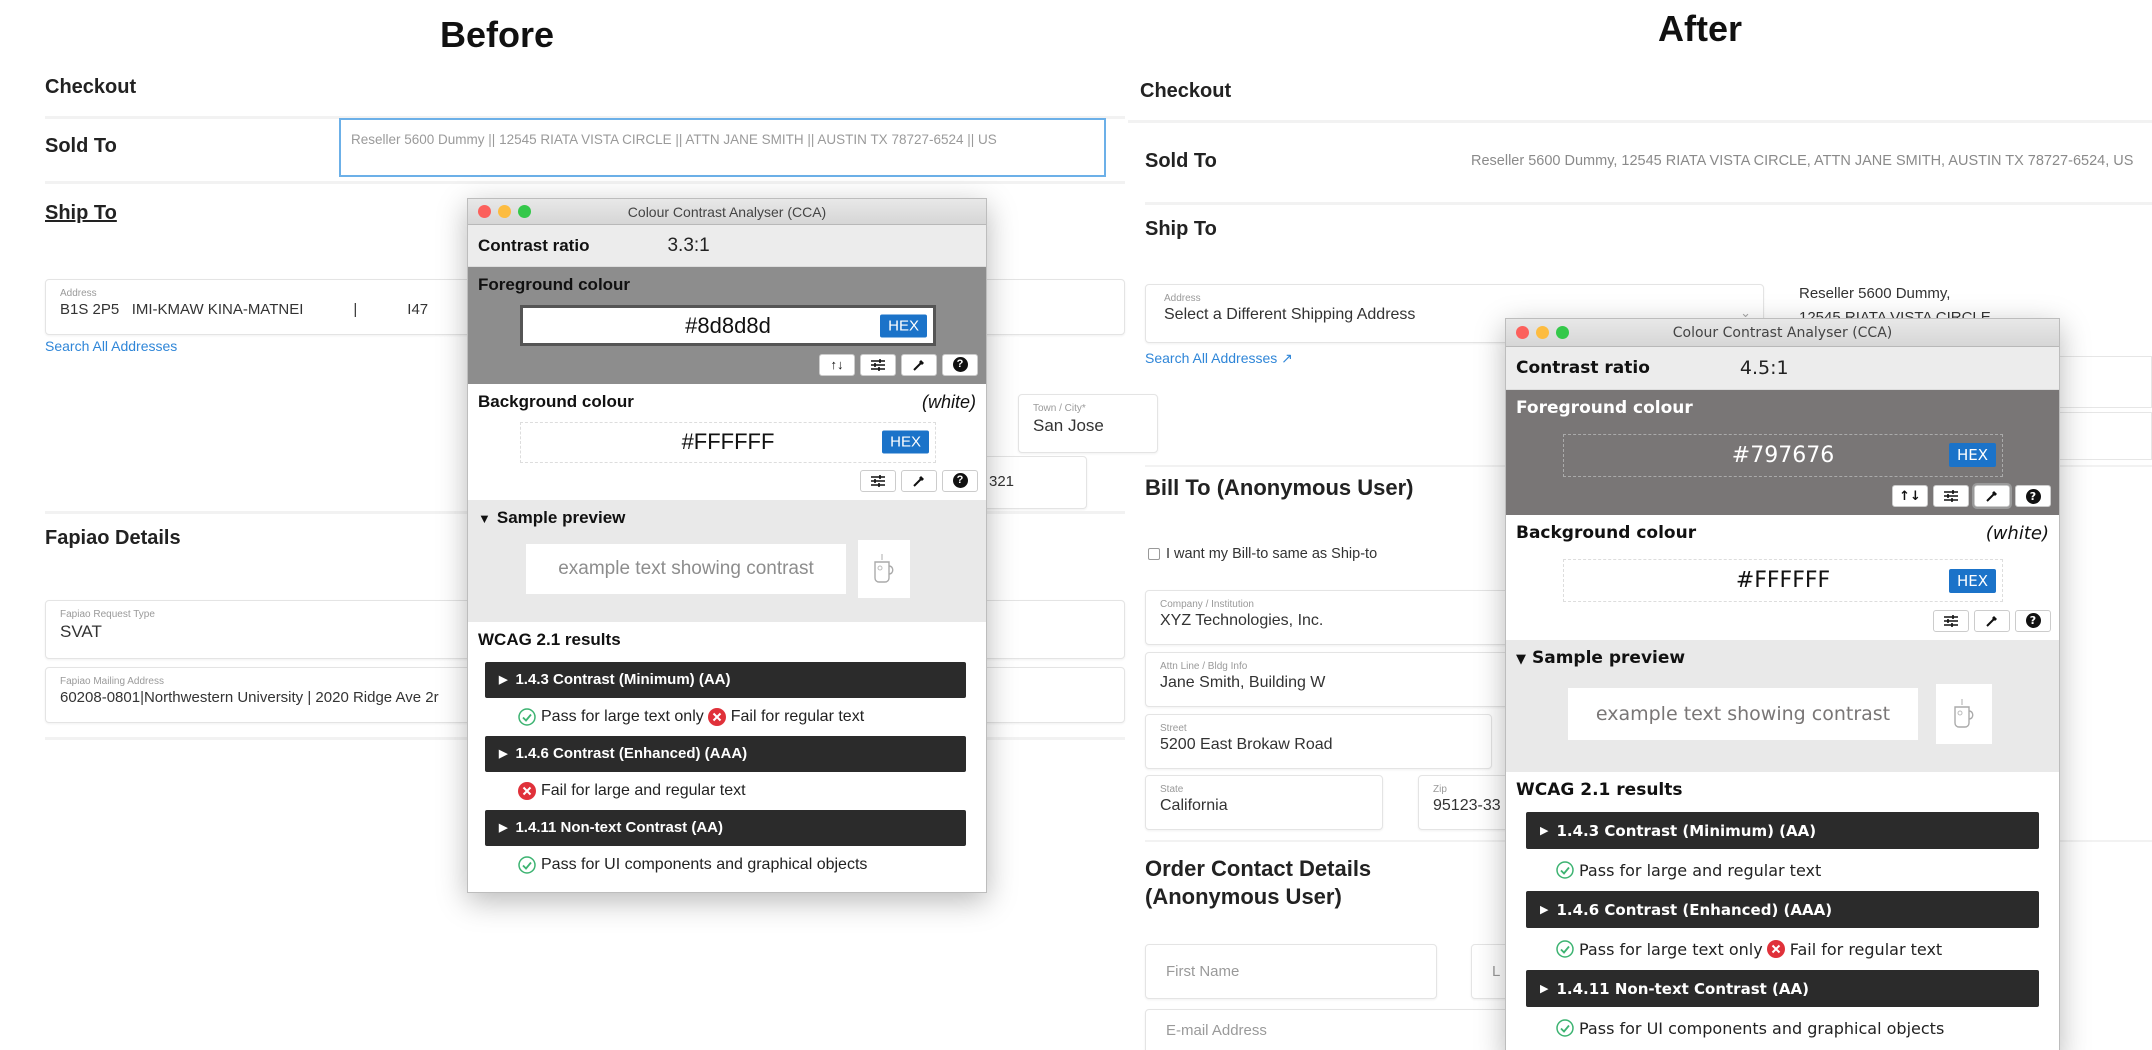  What do you see at coordinates (554, 285) in the screenshot?
I see `foreground-label: Foreground colour` at bounding box center [554, 285].